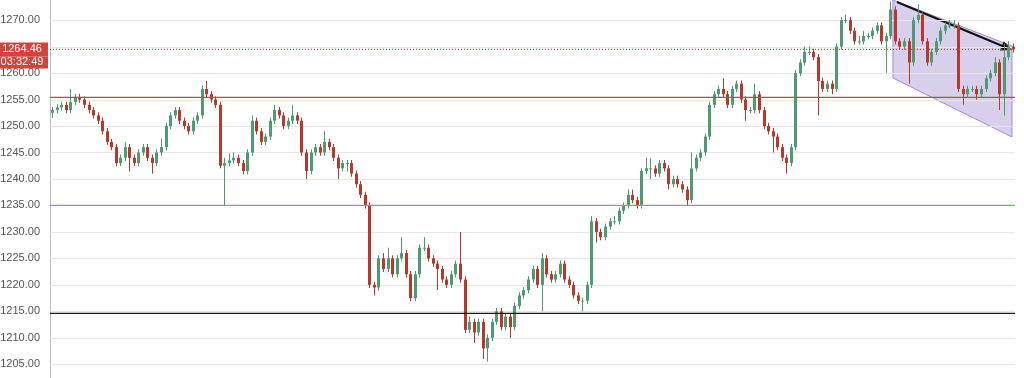 The image size is (1024, 378). I want to click on y-tick-label: 1270.00, so click(20, 19).